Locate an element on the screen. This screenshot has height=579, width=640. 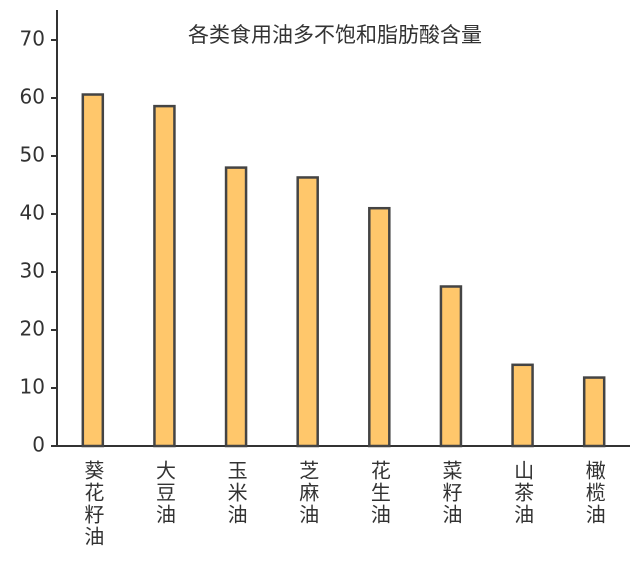
y-tick-label: 0 is located at coordinates (38, 445).